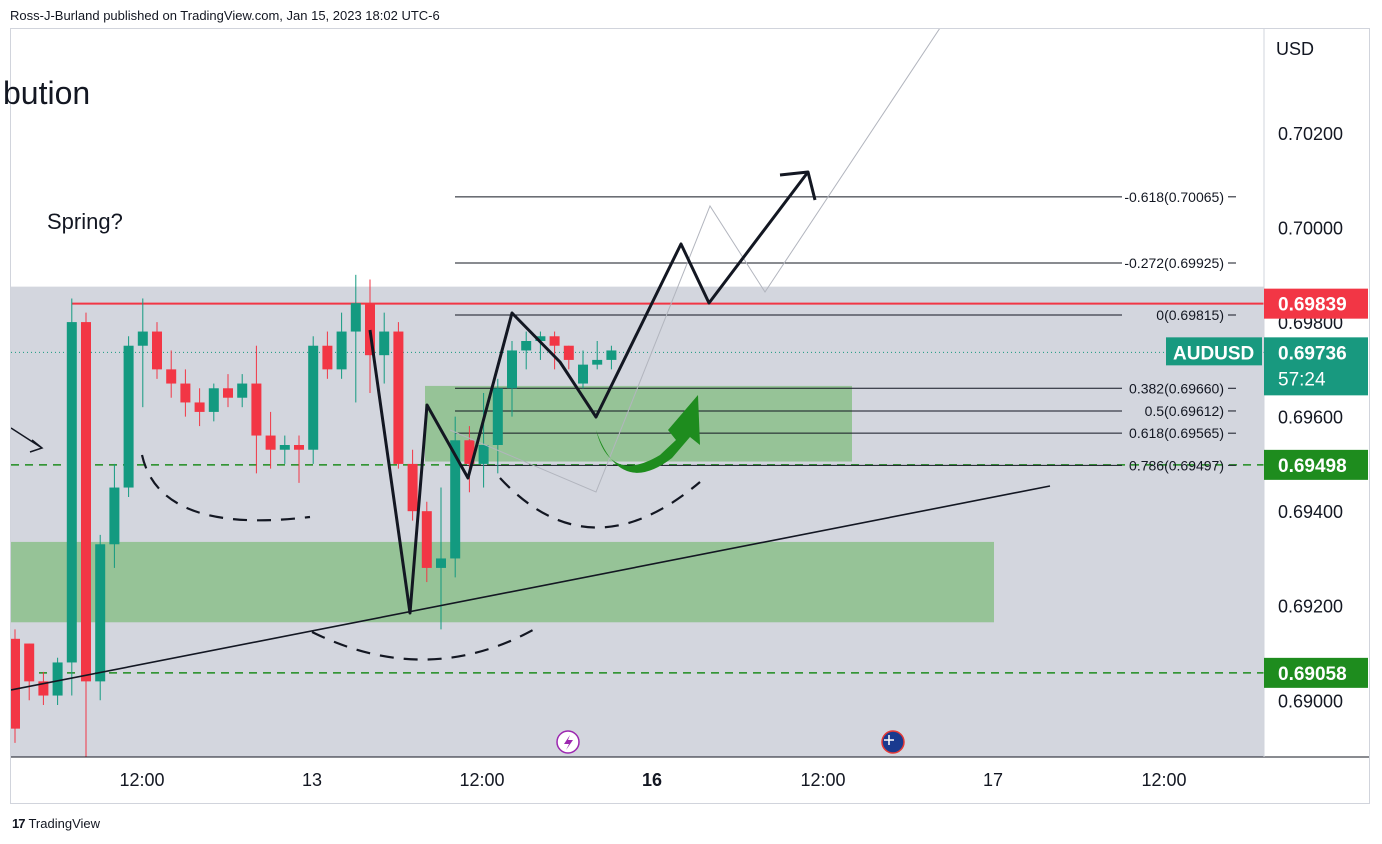  Describe the element at coordinates (1316, 366) in the screenshot. I see `last-price-badge` at that location.